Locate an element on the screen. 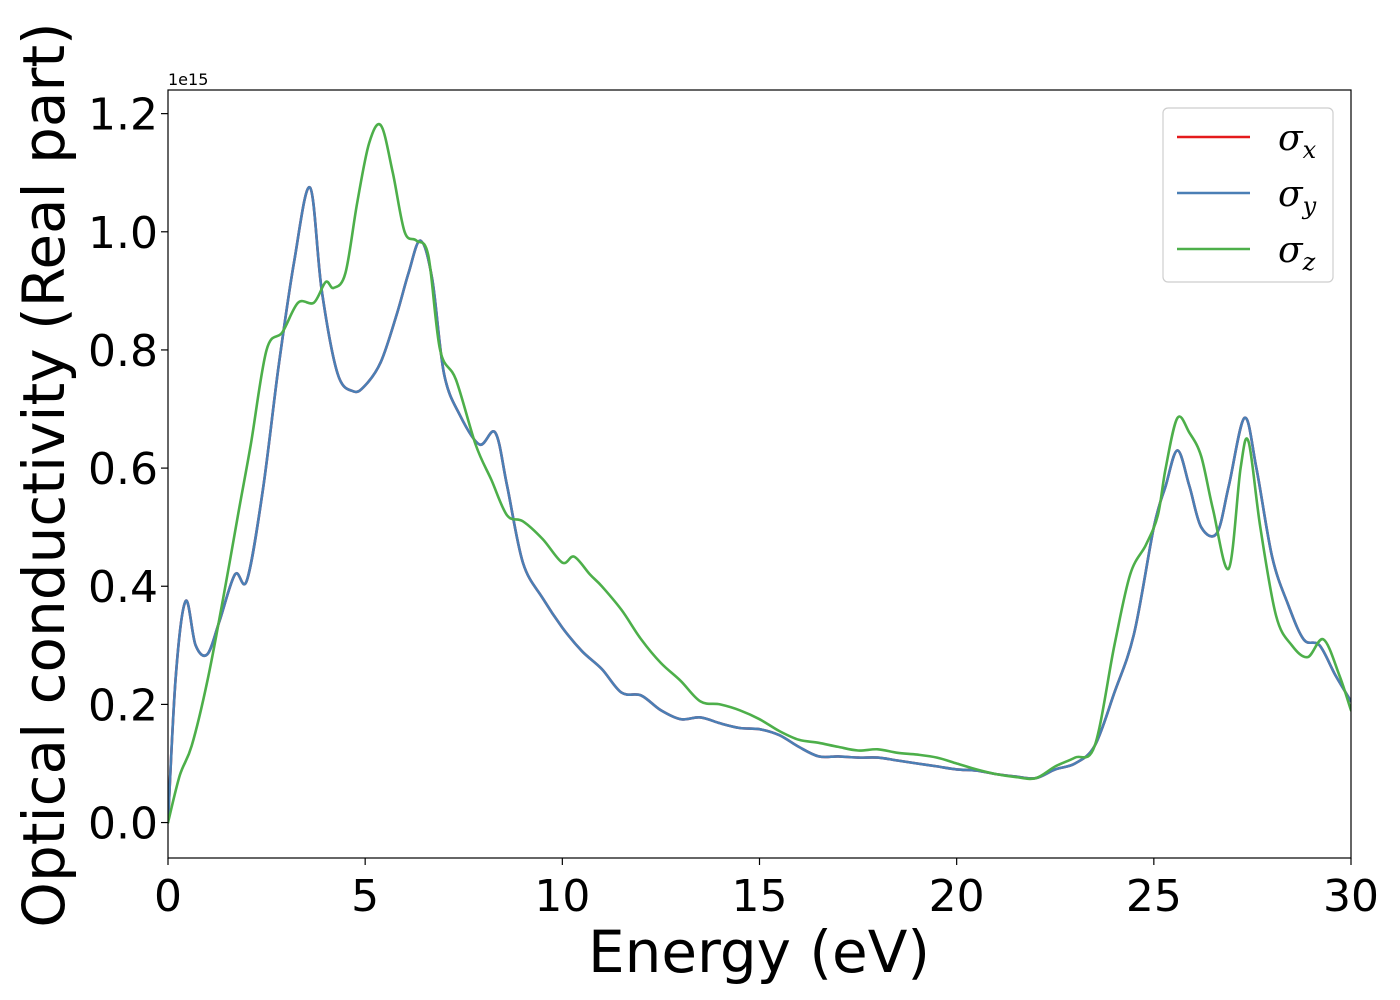 The height and width of the screenshot is (1000, 1400). legend-label-y: σy is located at coordinates (1297, 197).